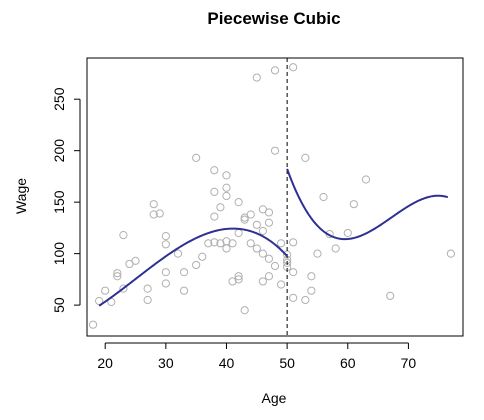  Describe the element at coordinates (59, 99) in the screenshot. I see `y-tick-label: 250` at that location.